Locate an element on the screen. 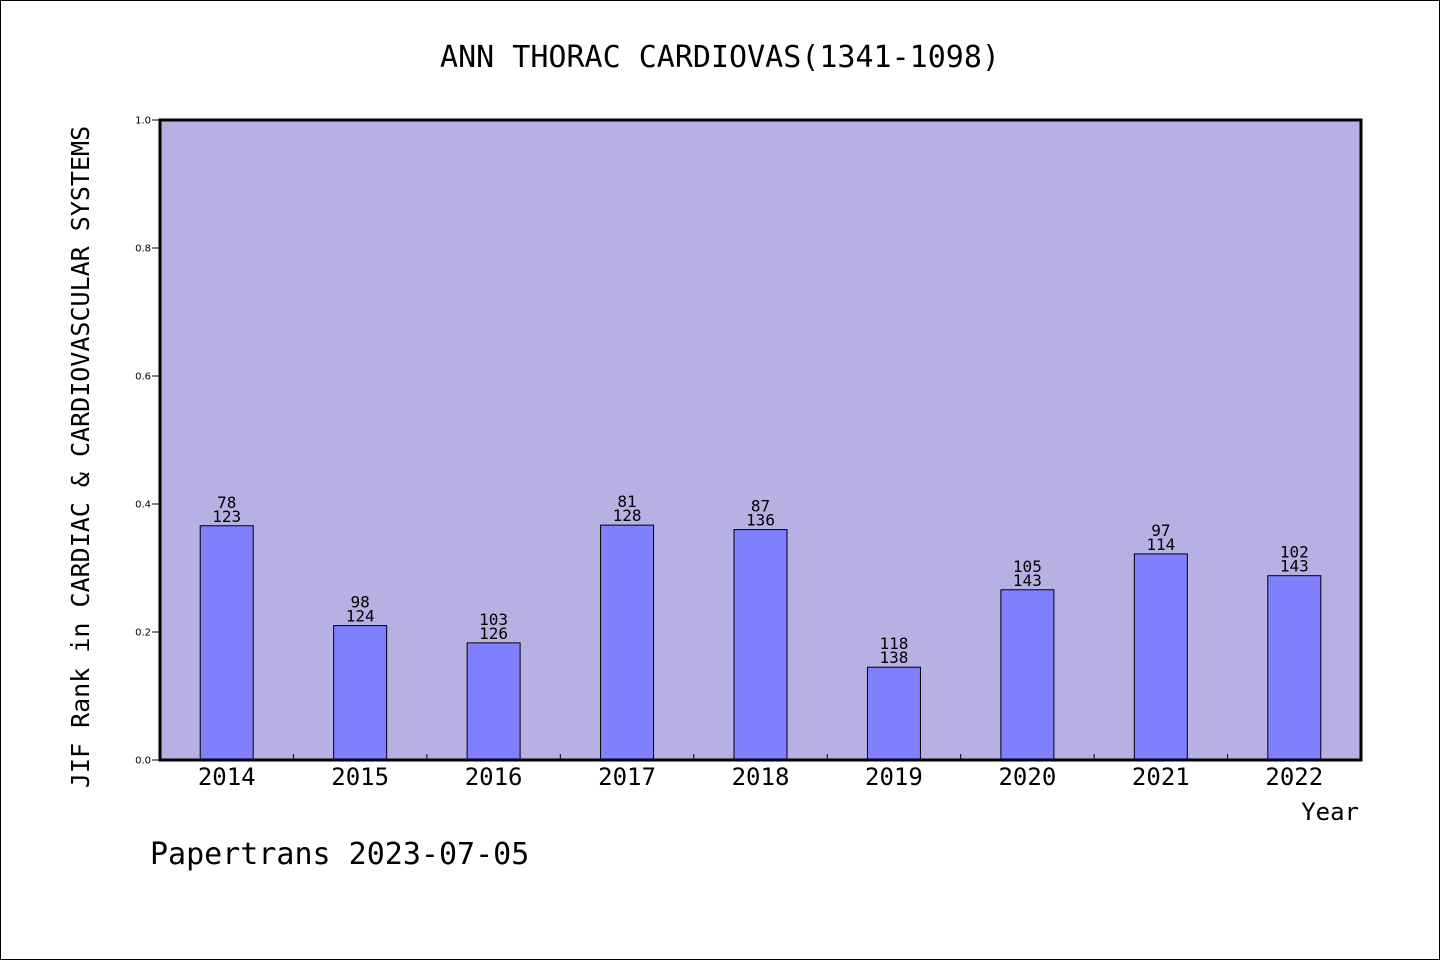  x-tick-label: 2022 is located at coordinates (1294, 777).